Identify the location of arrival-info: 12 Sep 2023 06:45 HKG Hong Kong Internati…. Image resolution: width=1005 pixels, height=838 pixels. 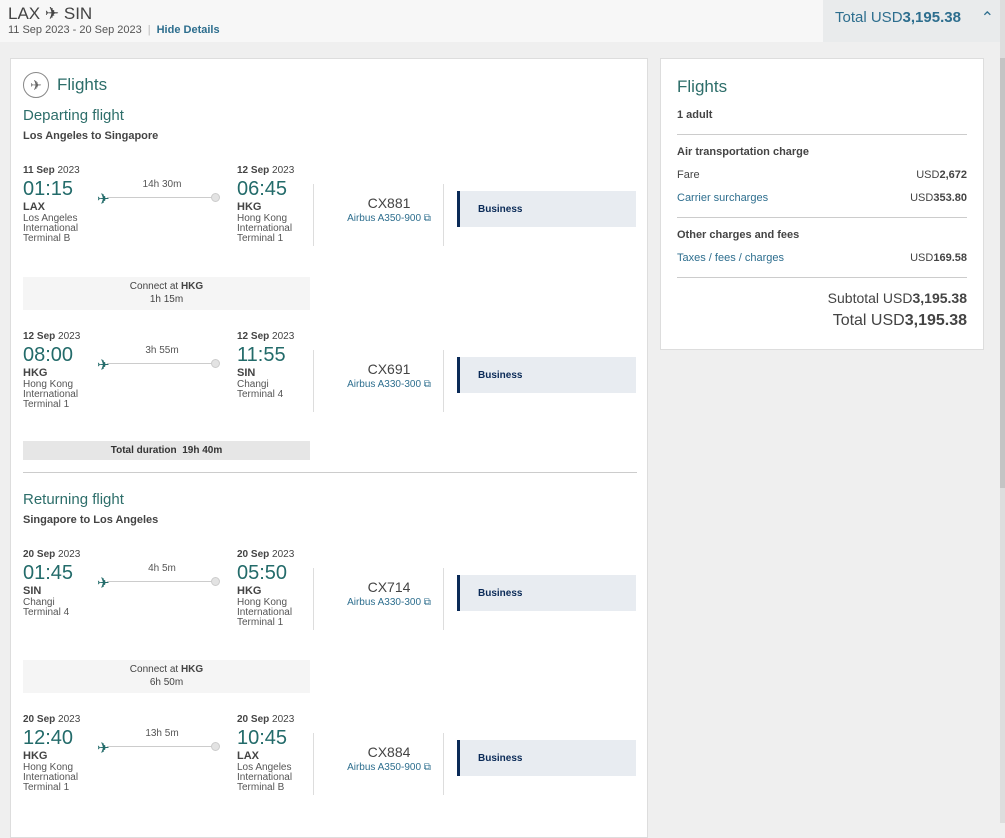
(265, 205).